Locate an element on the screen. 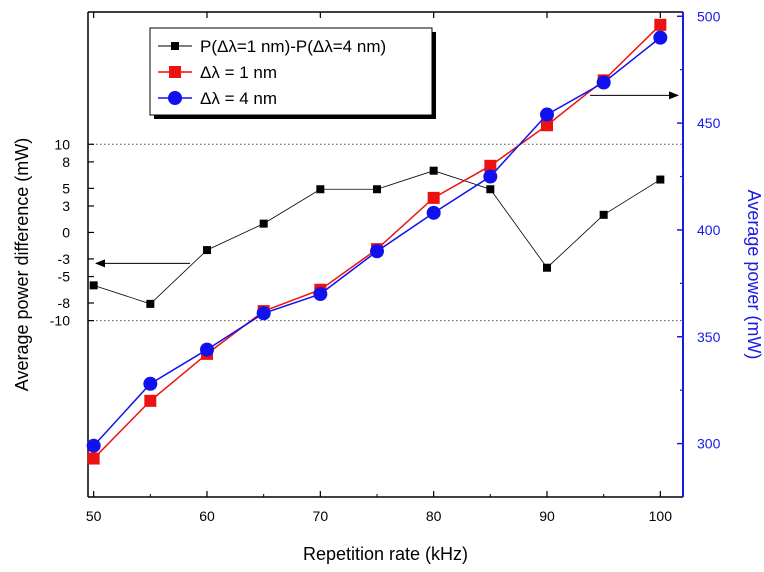 The height and width of the screenshot is (572, 764). left-y-tick-label: -8 is located at coordinates (64, 303).